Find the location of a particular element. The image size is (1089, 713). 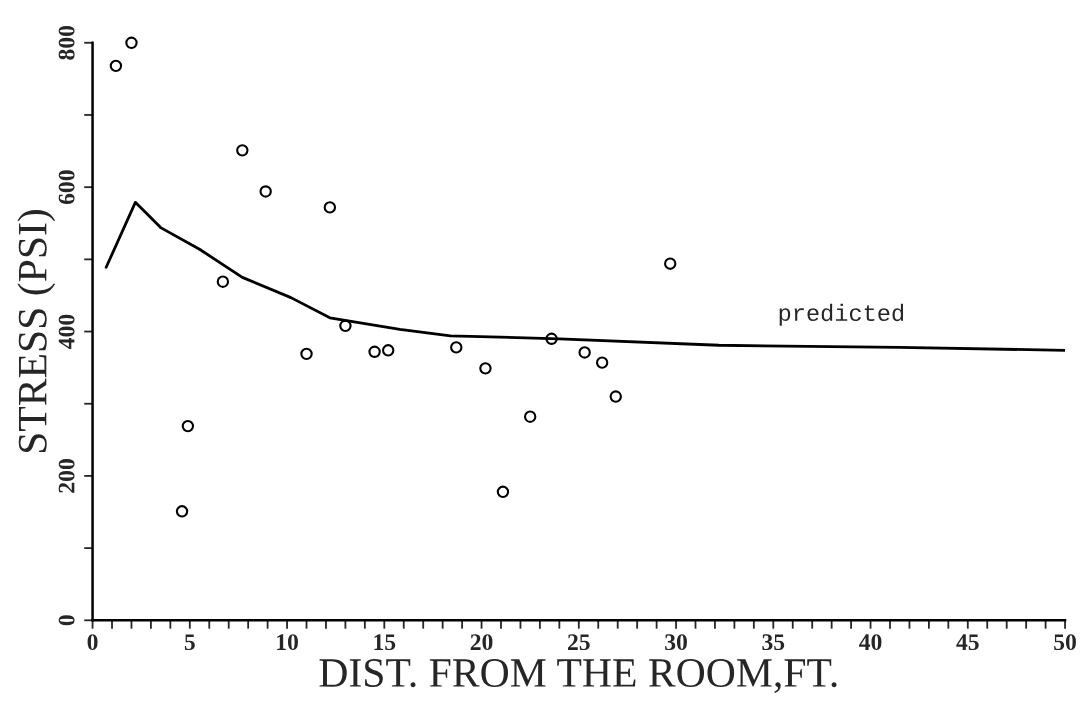

x-axis-title: DIST. FROM THE ROOM,FT. is located at coordinates (578, 676).